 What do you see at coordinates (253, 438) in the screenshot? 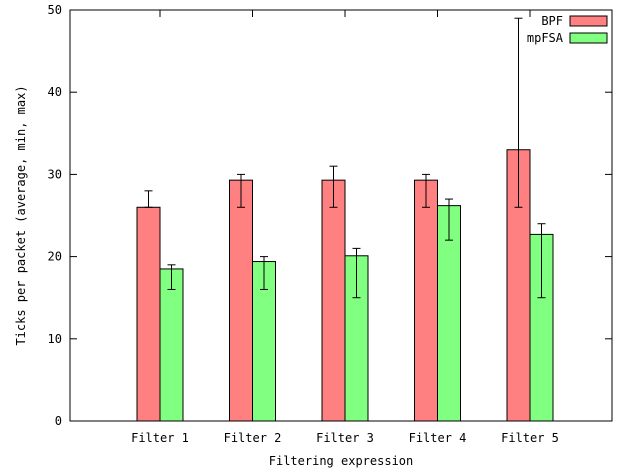
I see `x-tick-label: Filter 2` at bounding box center [253, 438].